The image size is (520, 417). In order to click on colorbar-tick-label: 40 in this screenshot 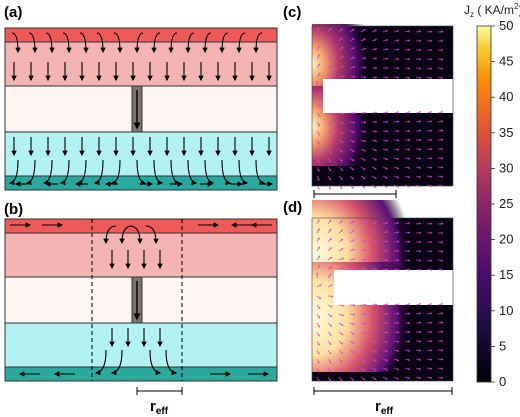, I will do `click(506, 96)`.